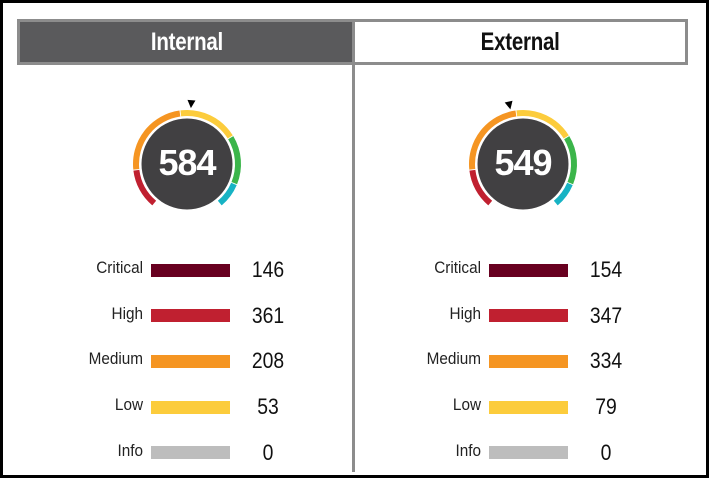  Describe the element at coordinates (606, 361) in the screenshot. I see `legend-value: 334` at that location.